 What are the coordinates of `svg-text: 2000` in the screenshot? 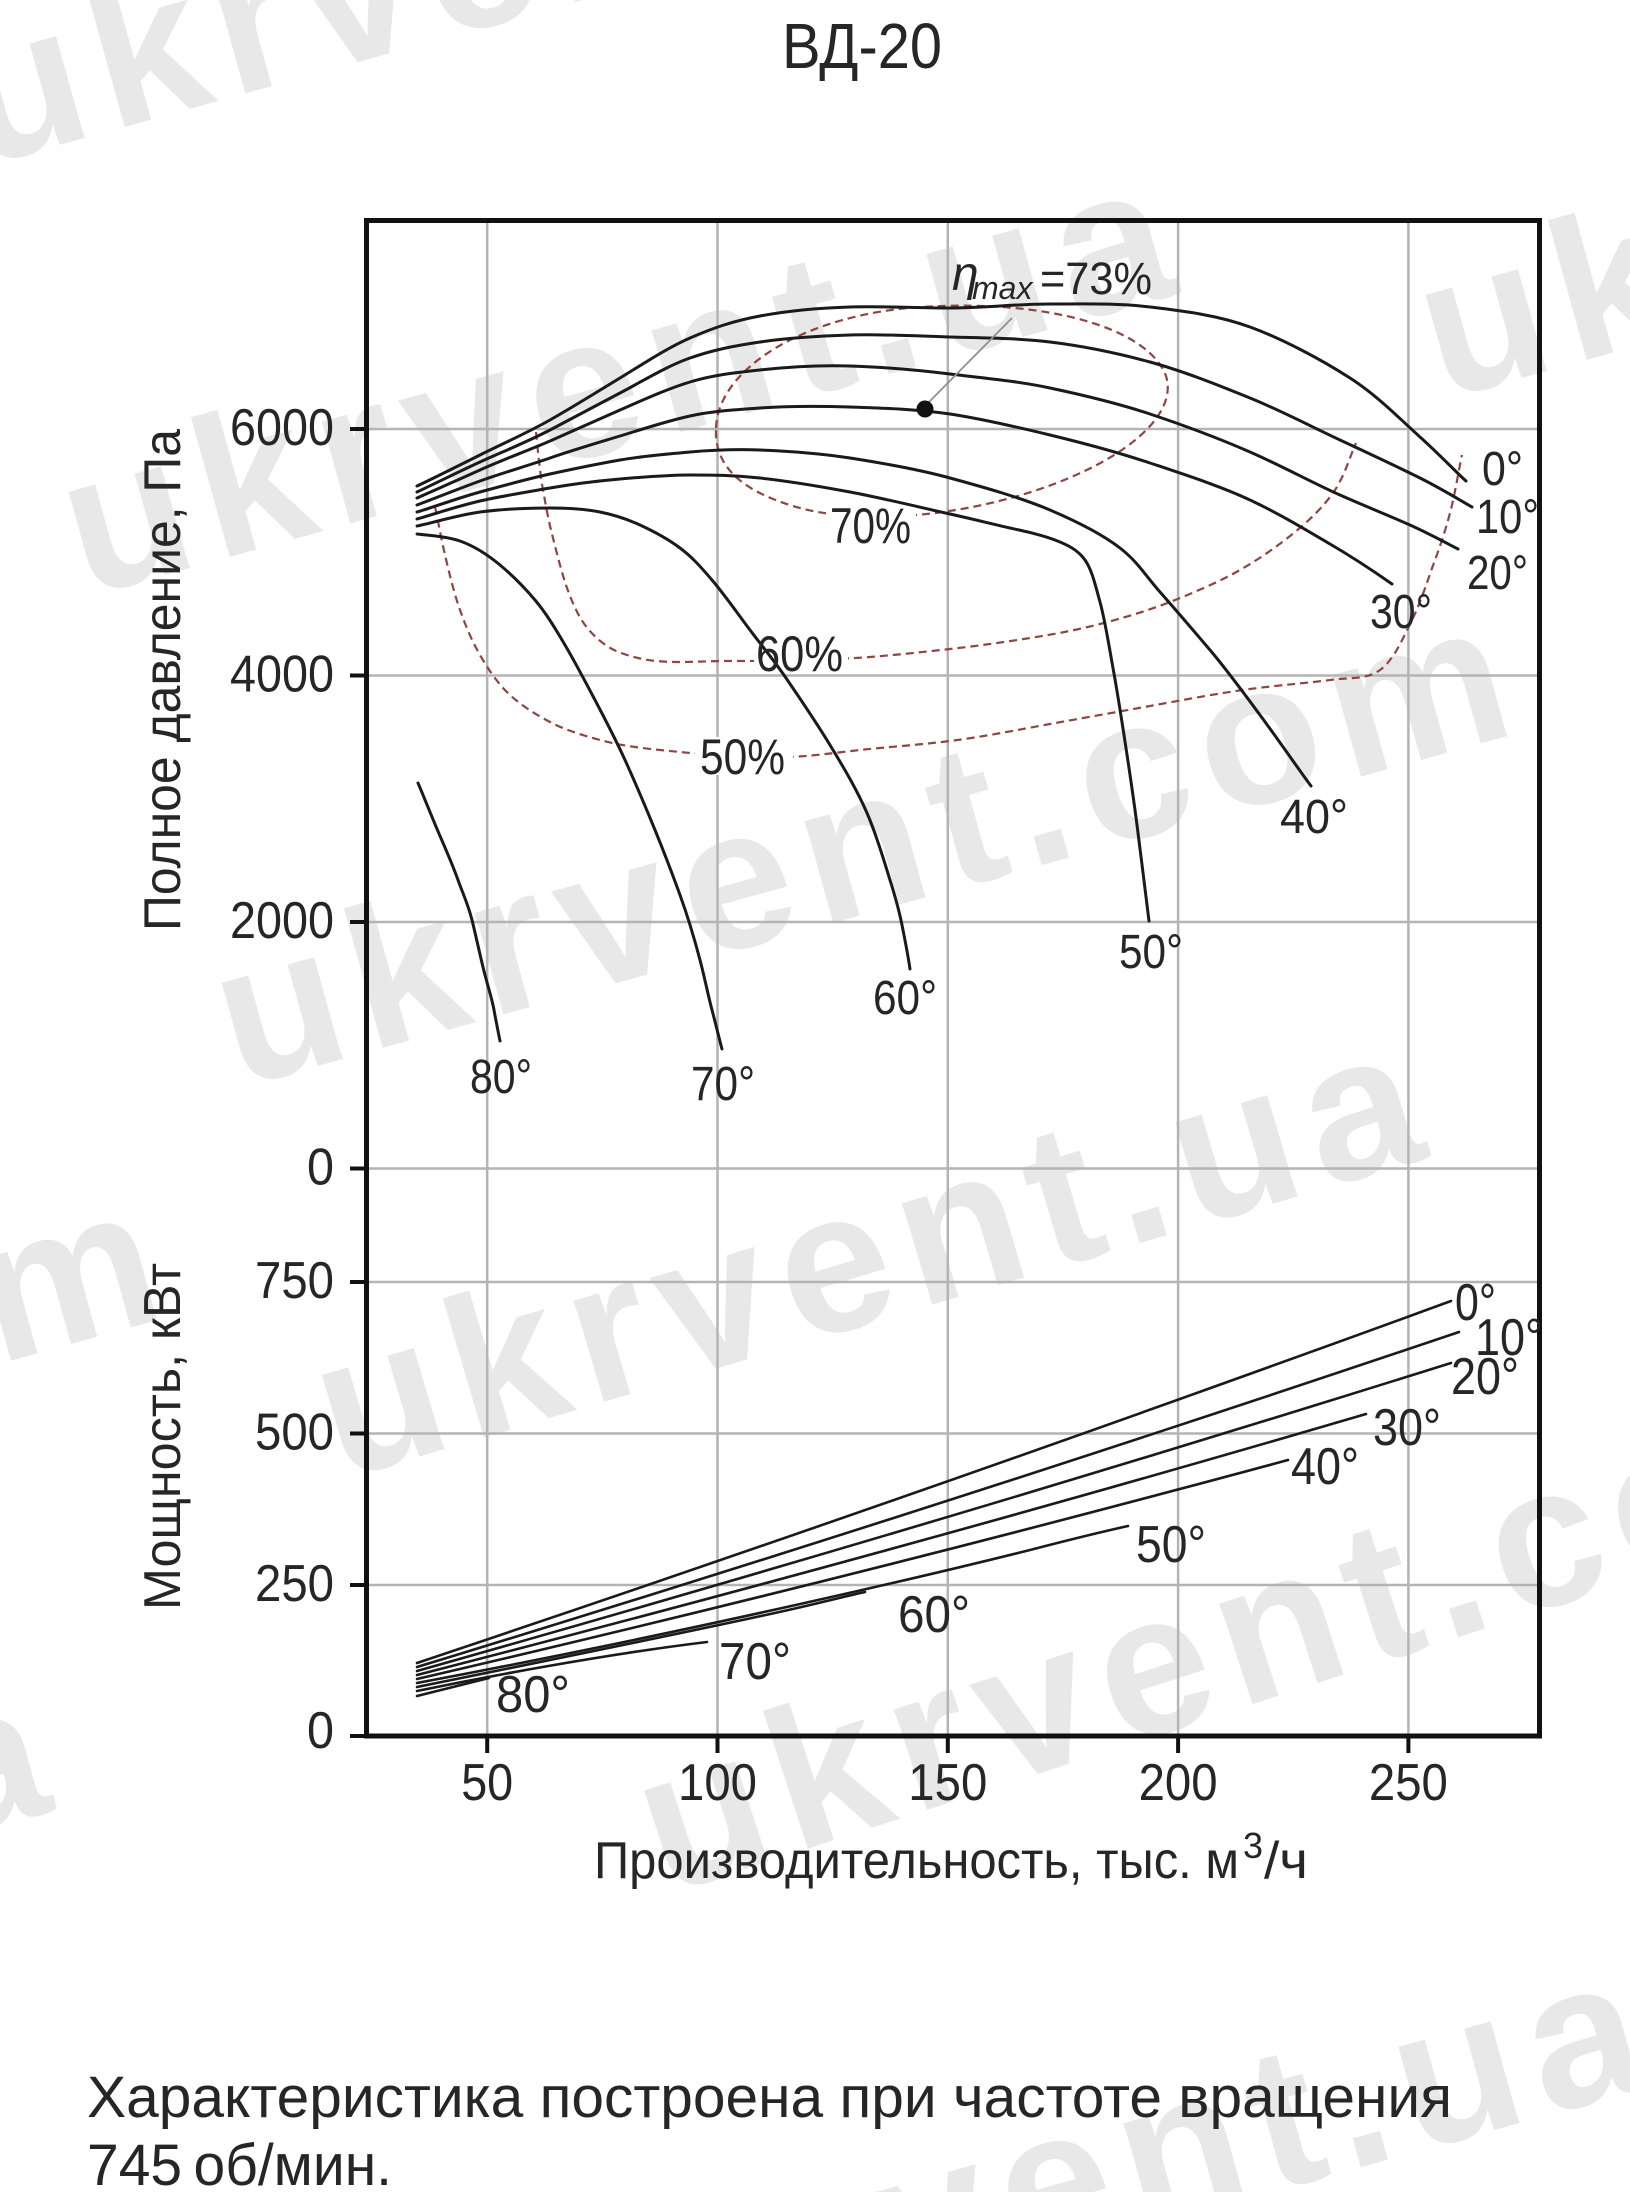 It's located at (282, 921).